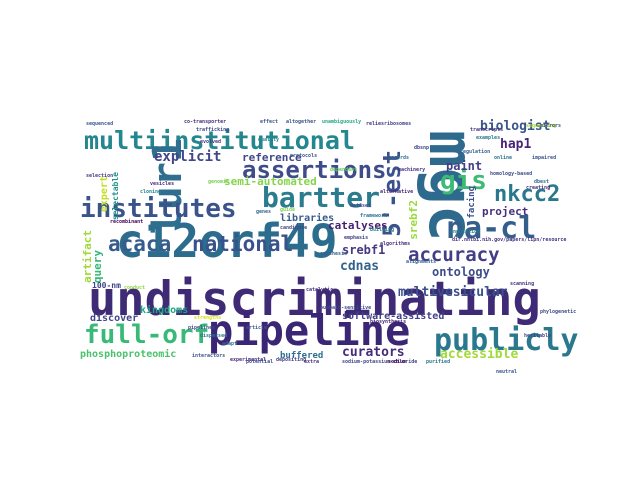  What do you see at coordinates (162, 184) in the screenshot?
I see `word-small: vesicles` at bounding box center [162, 184].